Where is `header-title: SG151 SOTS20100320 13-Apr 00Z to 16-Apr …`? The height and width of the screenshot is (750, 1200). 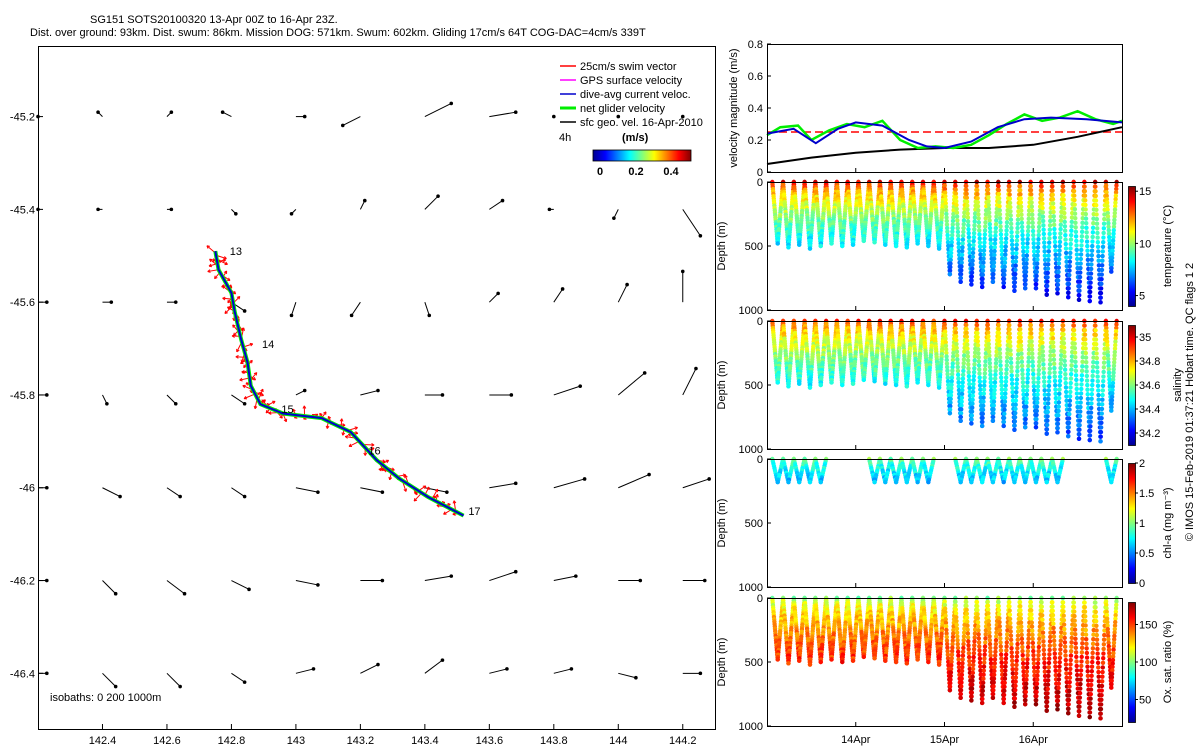 header-title: SG151 SOTS20100320 13-Apr 00Z to 16-Apr … is located at coordinates (214, 20).